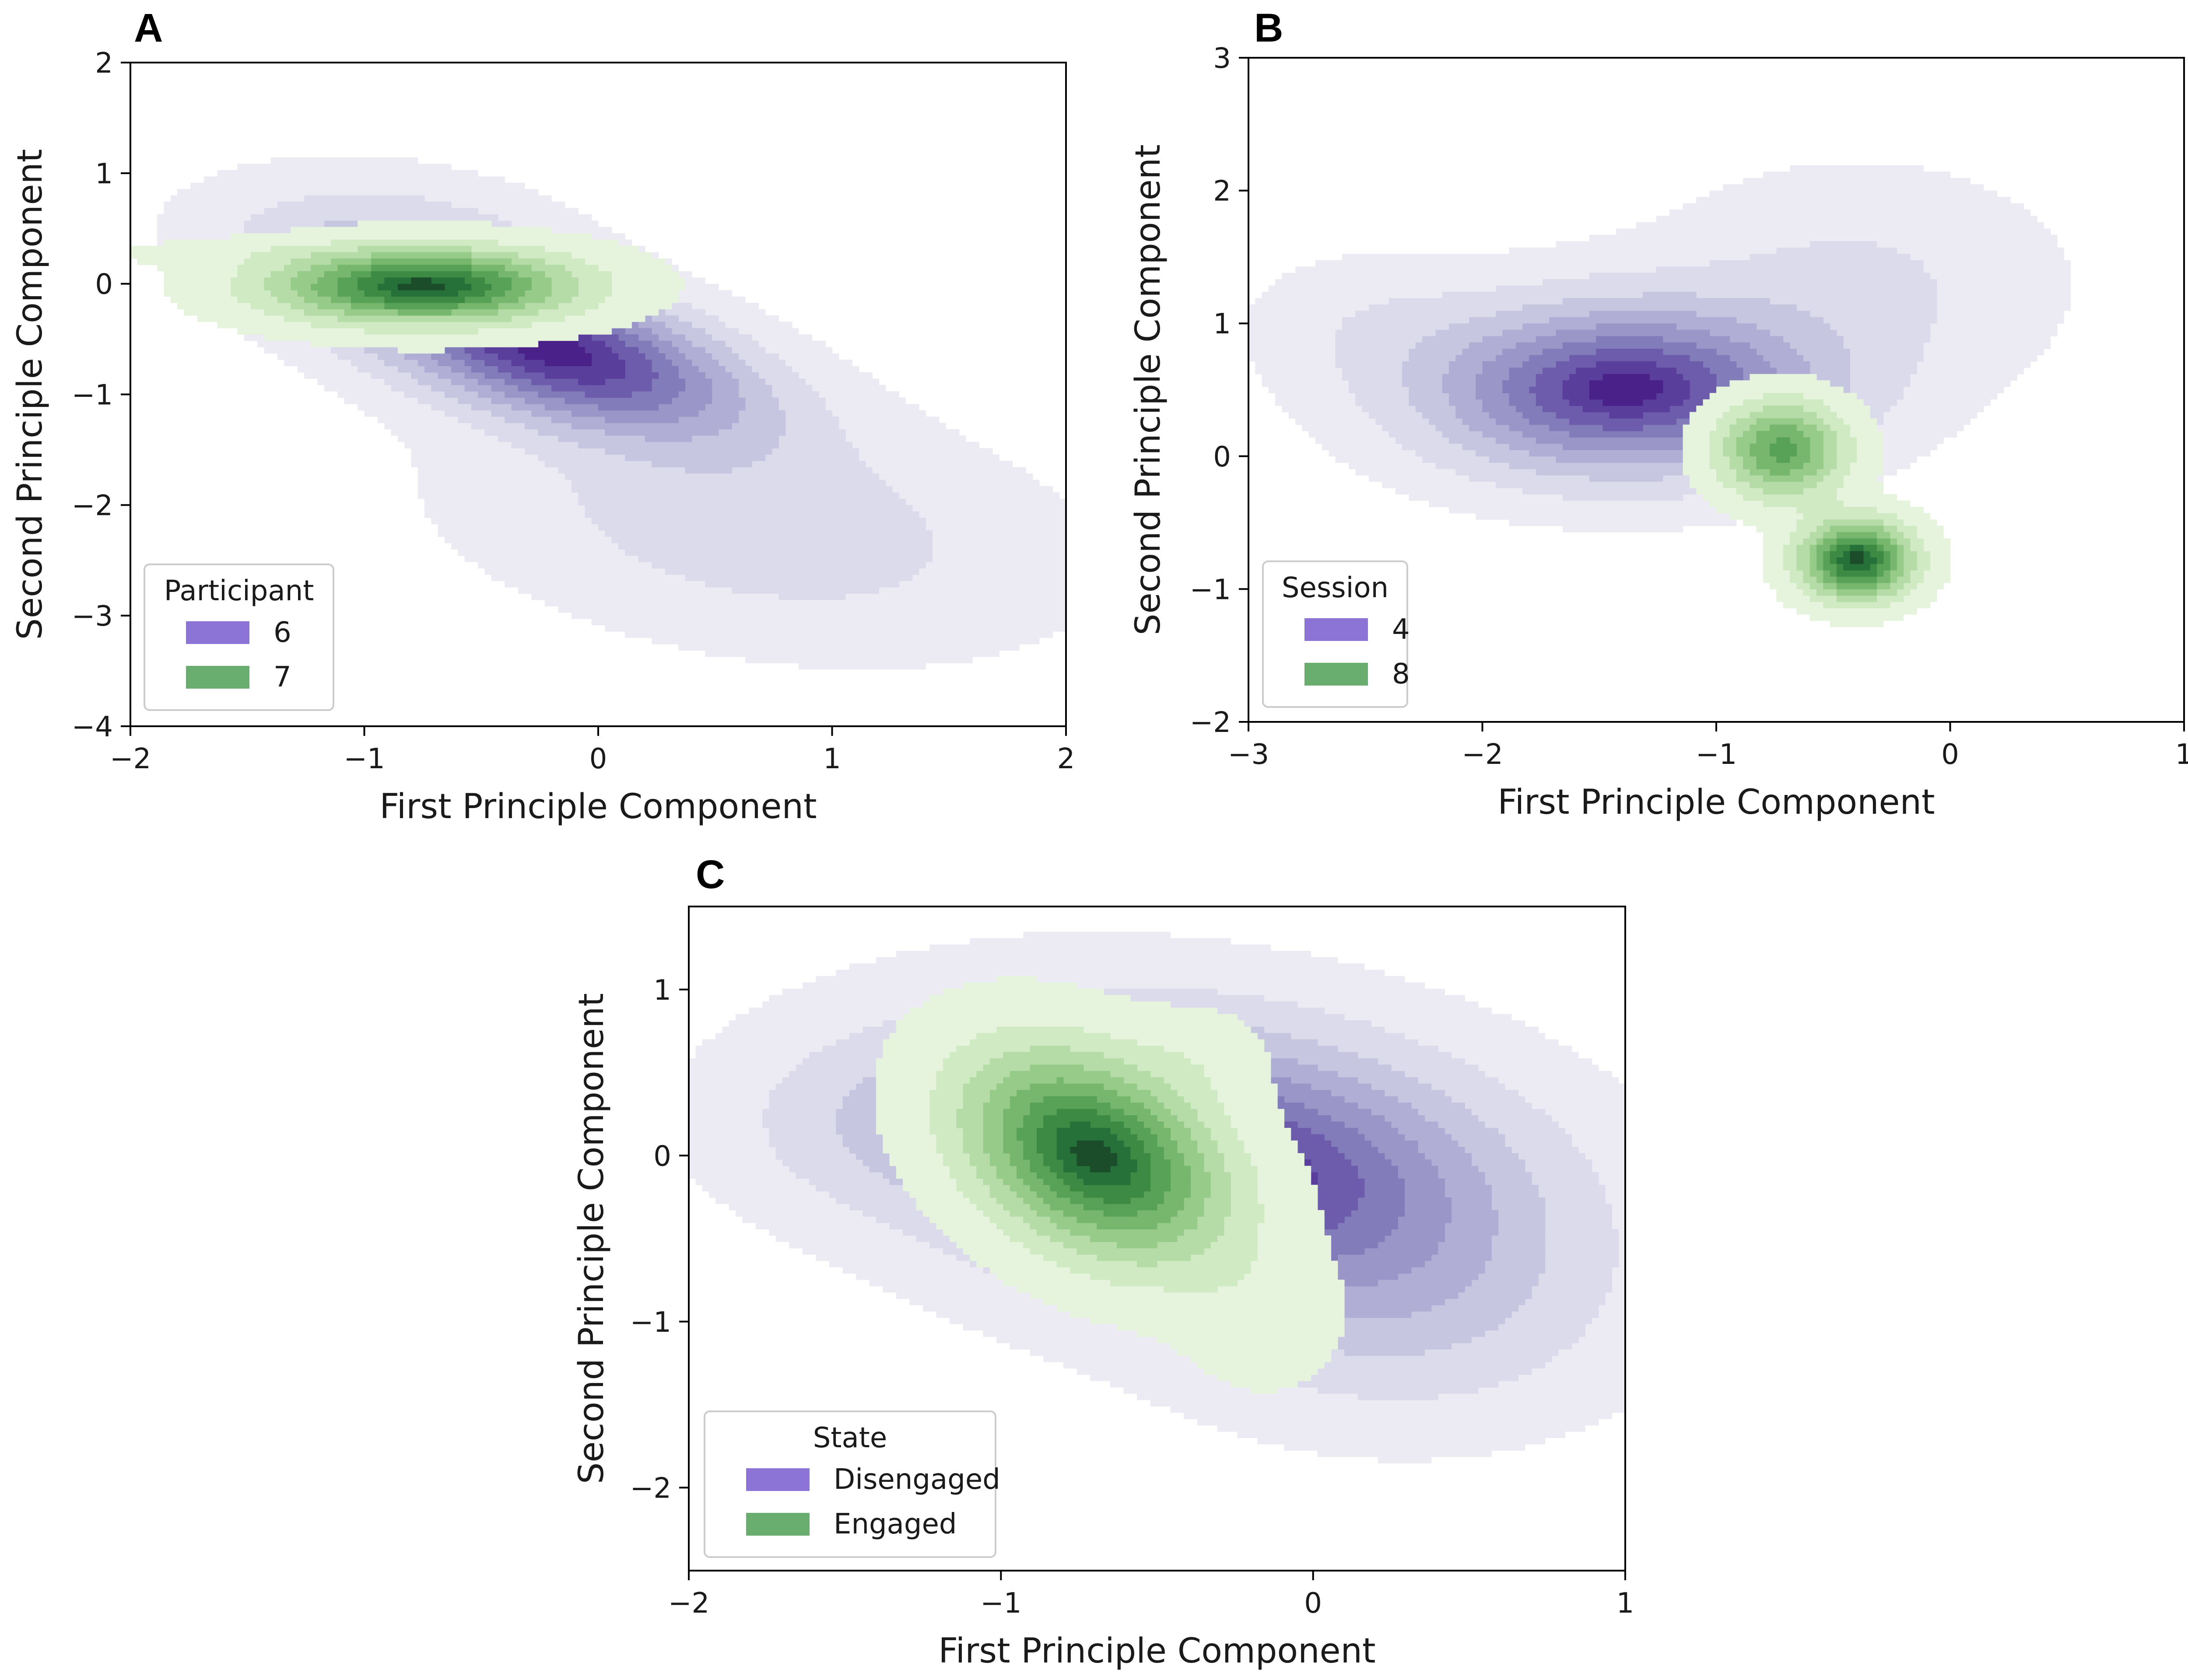 Image resolution: width=2188 pixels, height=1680 pixels. What do you see at coordinates (1268, 28) in the screenshot?
I see `panel-letter: B` at bounding box center [1268, 28].